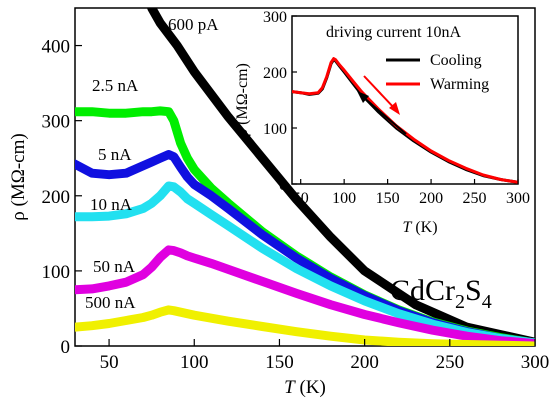  Describe the element at coordinates (114, 266) in the screenshot. I see `series-label-50na: 50 nA` at that location.